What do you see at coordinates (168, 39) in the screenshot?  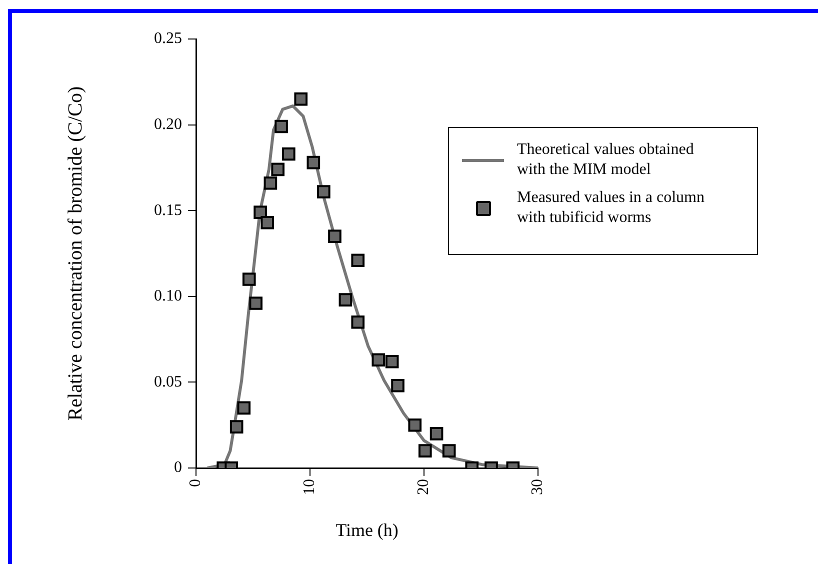 I see `y-tick-label: 0.25` at bounding box center [168, 39].